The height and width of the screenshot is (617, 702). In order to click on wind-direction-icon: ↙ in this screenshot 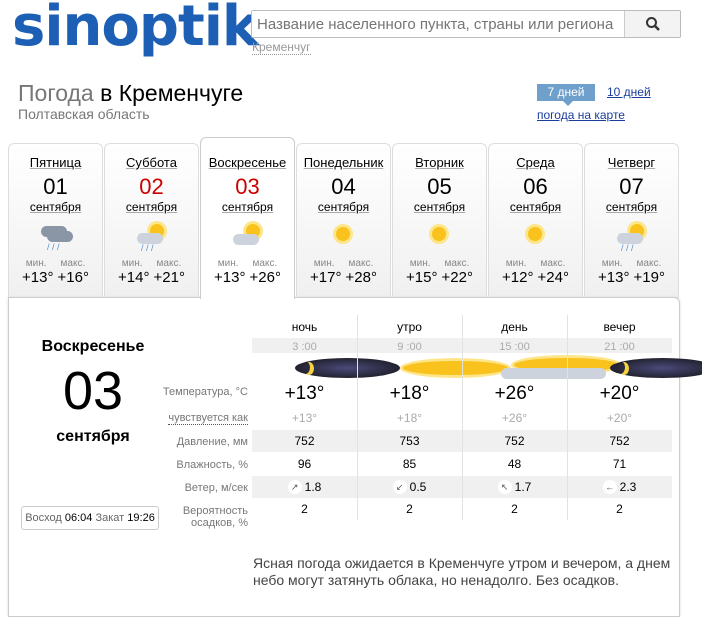, I will do `click(399, 486)`.